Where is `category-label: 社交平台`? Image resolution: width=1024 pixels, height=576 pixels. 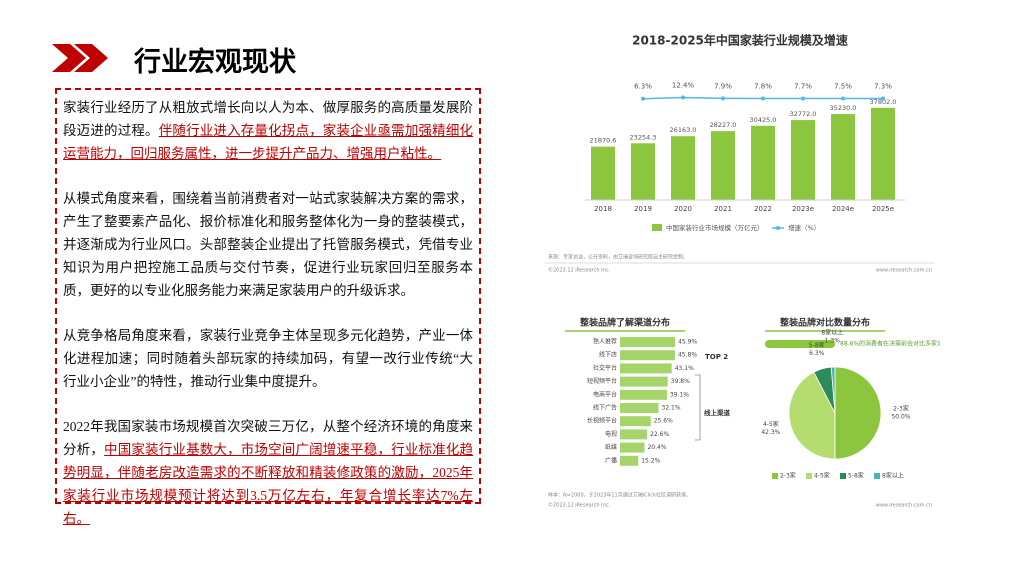 category-label: 社交平台 is located at coordinates (605, 368).